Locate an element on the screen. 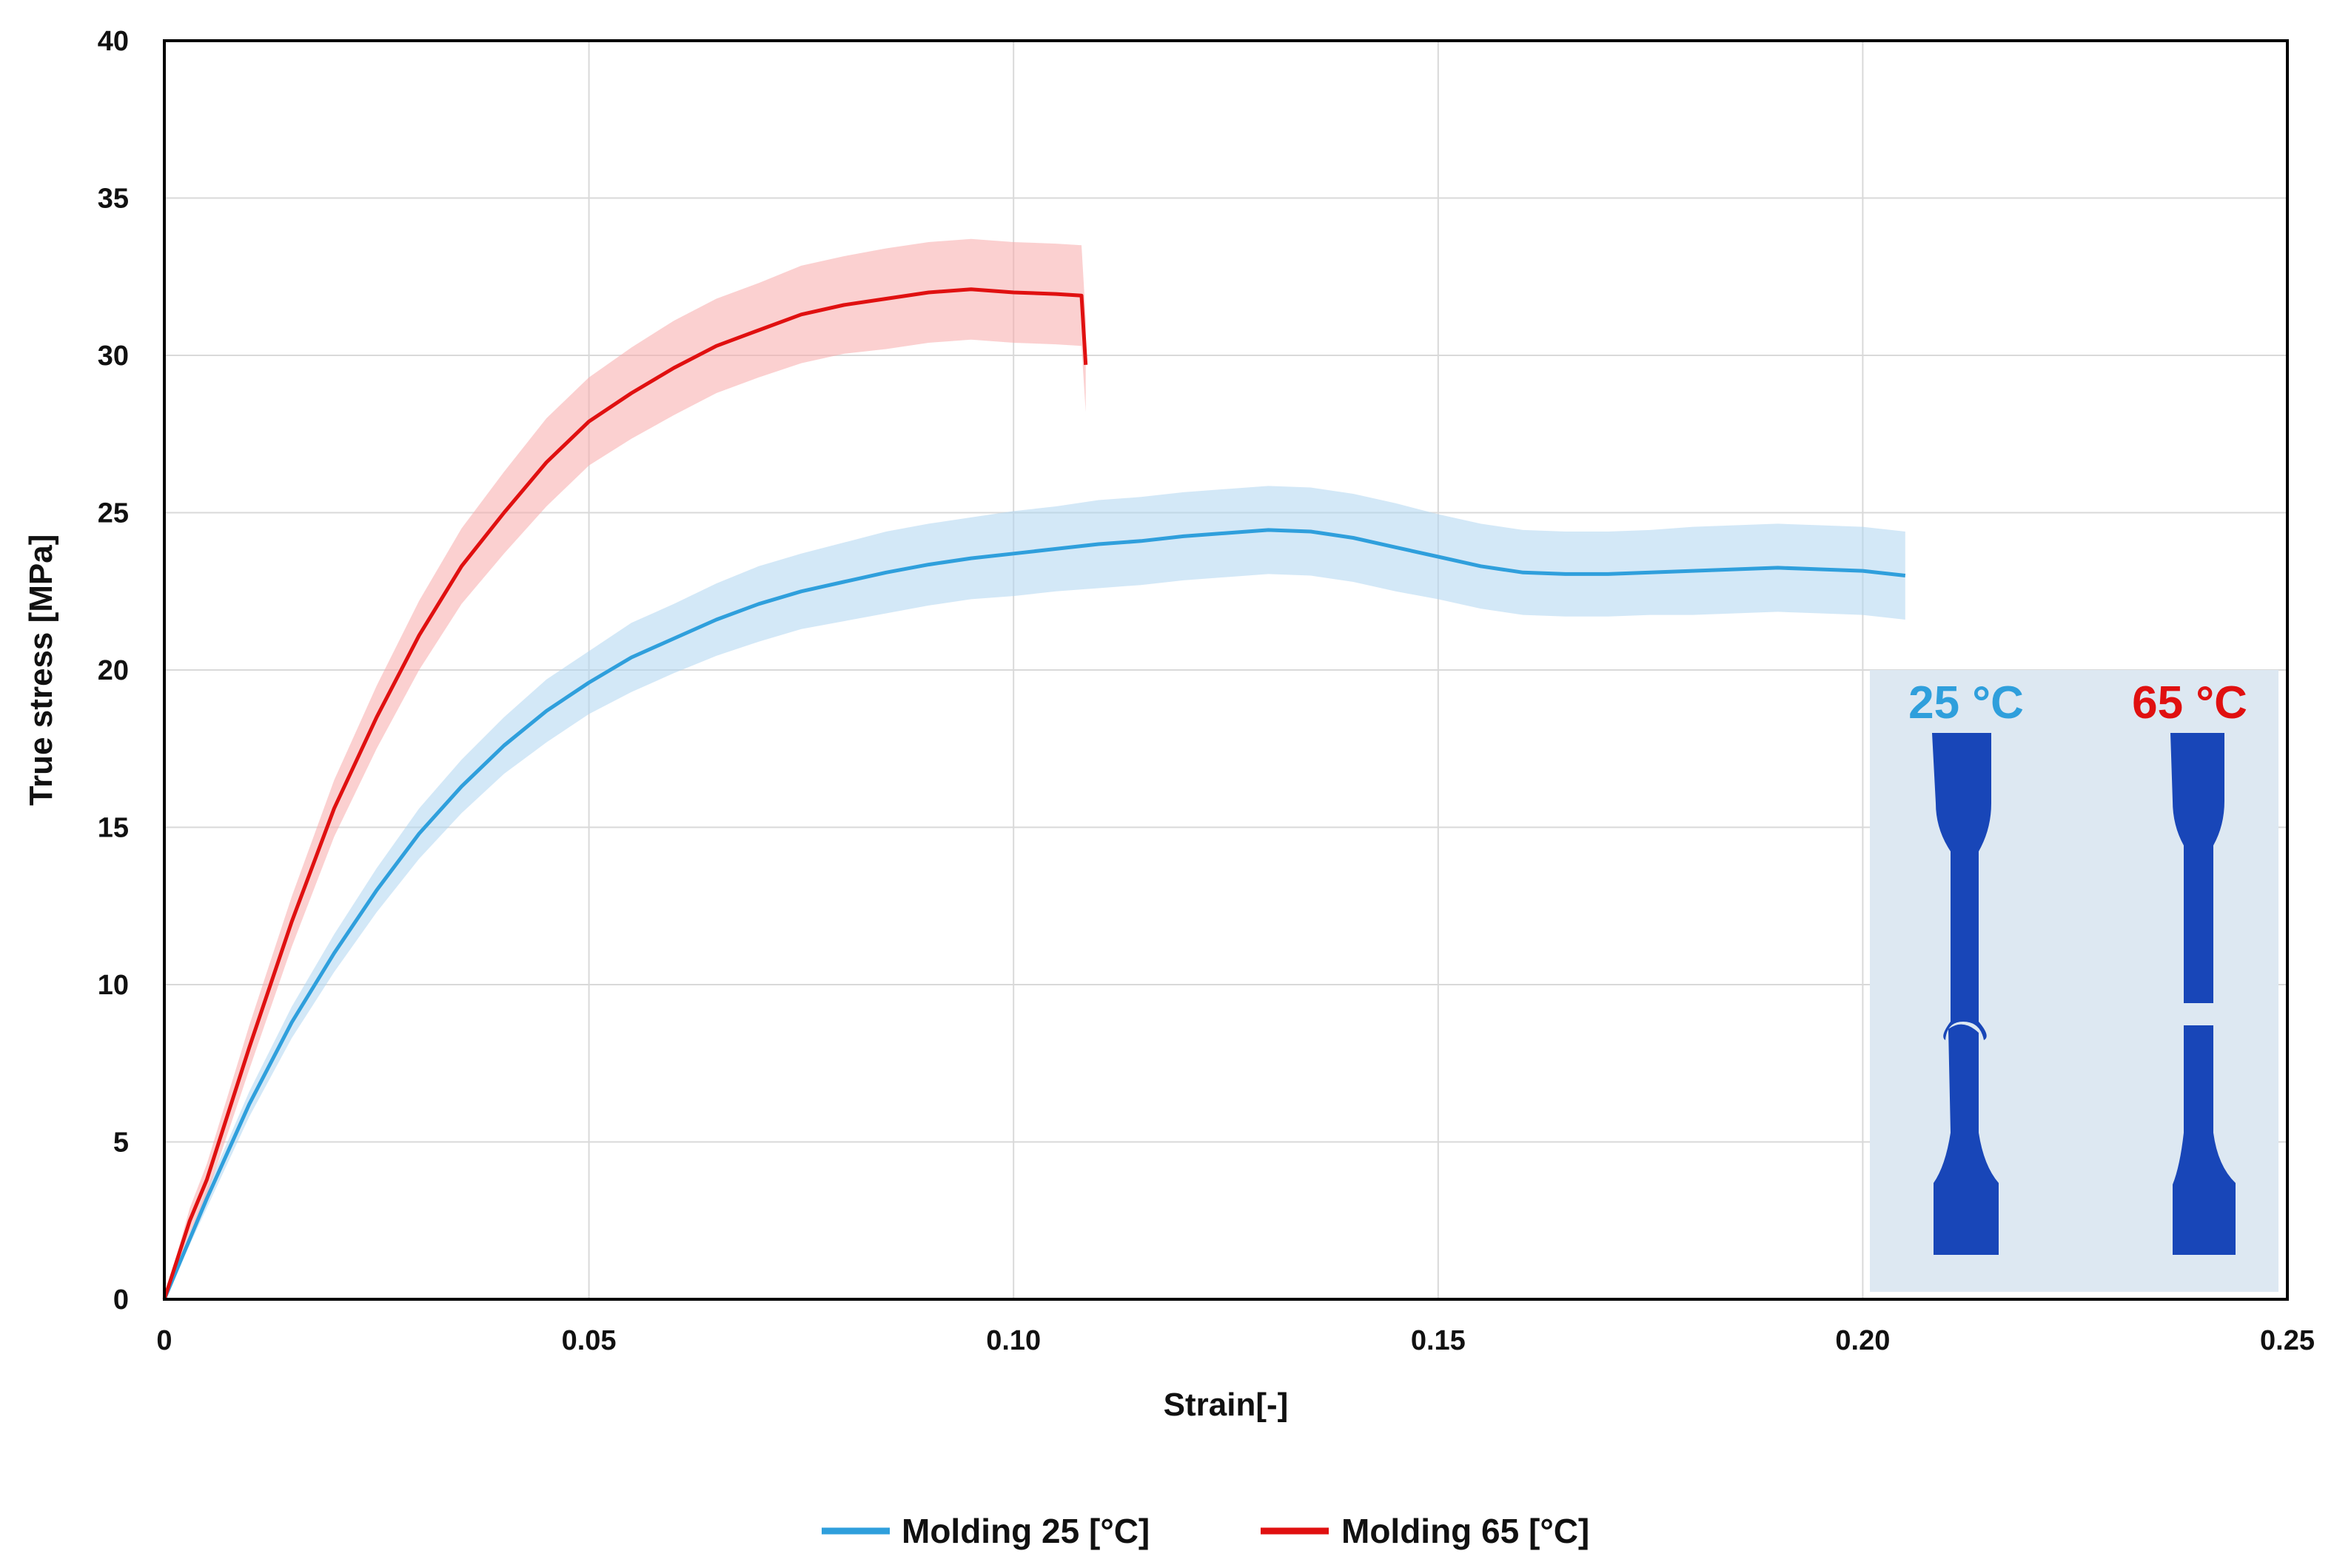 Image resolution: width=2334 pixels, height=1568 pixels. y-tick-label: 20 is located at coordinates (113, 670).